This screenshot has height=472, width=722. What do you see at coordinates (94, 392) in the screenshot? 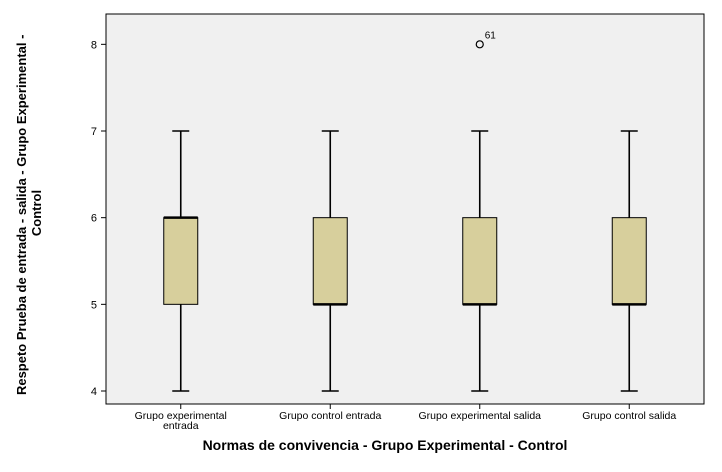
I see `y-tick-label: 4` at bounding box center [94, 392].